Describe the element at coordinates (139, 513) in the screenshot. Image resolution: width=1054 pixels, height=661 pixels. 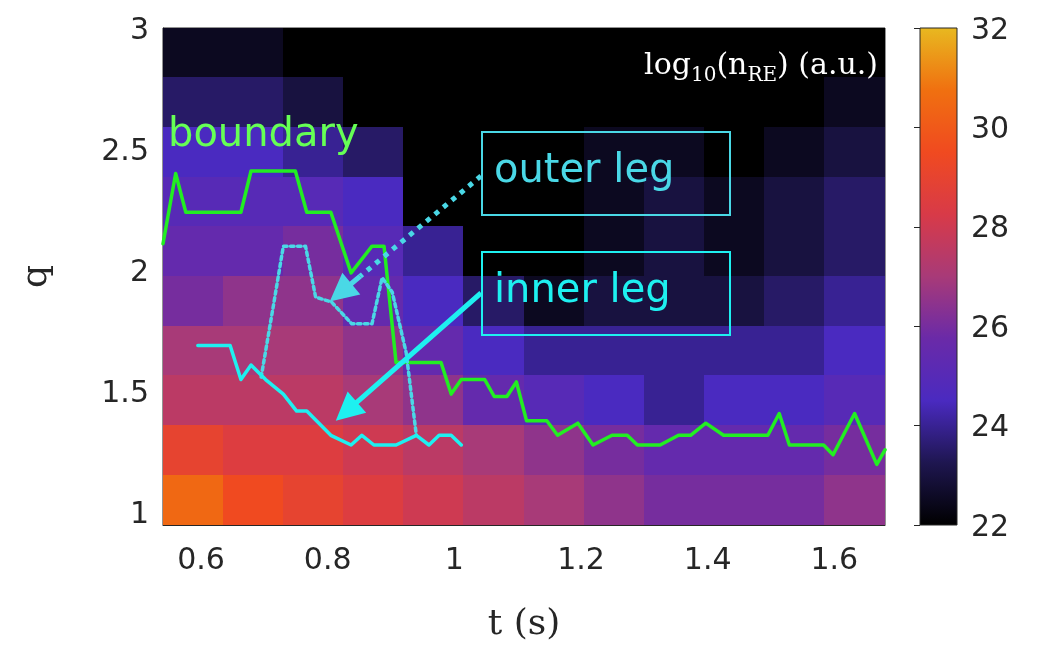
I see `y-tick-label: 1` at that location.